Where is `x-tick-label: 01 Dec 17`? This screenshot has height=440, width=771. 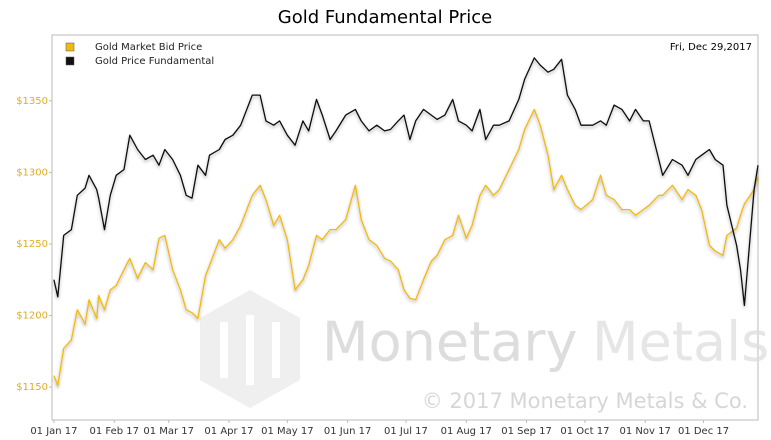 x-tick-label: 01 Dec 17 is located at coordinates (703, 431).